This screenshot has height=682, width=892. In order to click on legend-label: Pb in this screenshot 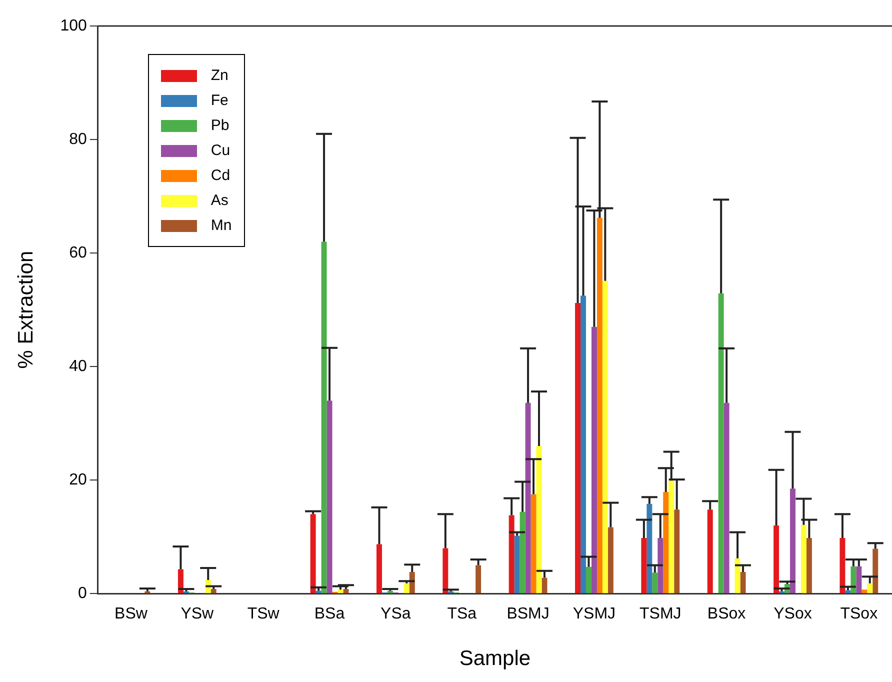, I will do `click(220, 125)`.